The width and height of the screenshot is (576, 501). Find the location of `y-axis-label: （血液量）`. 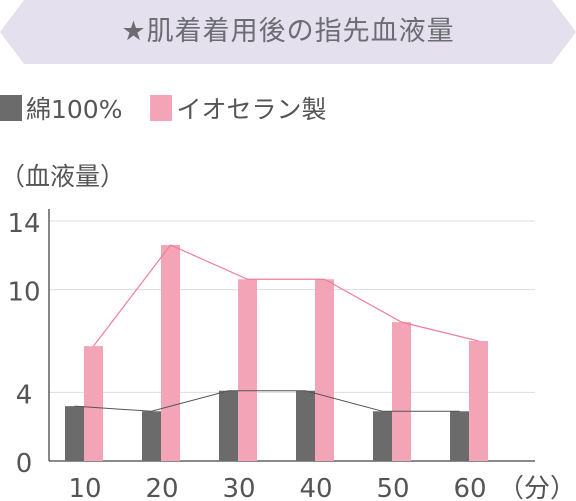

y-axis-label: （血液量） is located at coordinates (63, 176).